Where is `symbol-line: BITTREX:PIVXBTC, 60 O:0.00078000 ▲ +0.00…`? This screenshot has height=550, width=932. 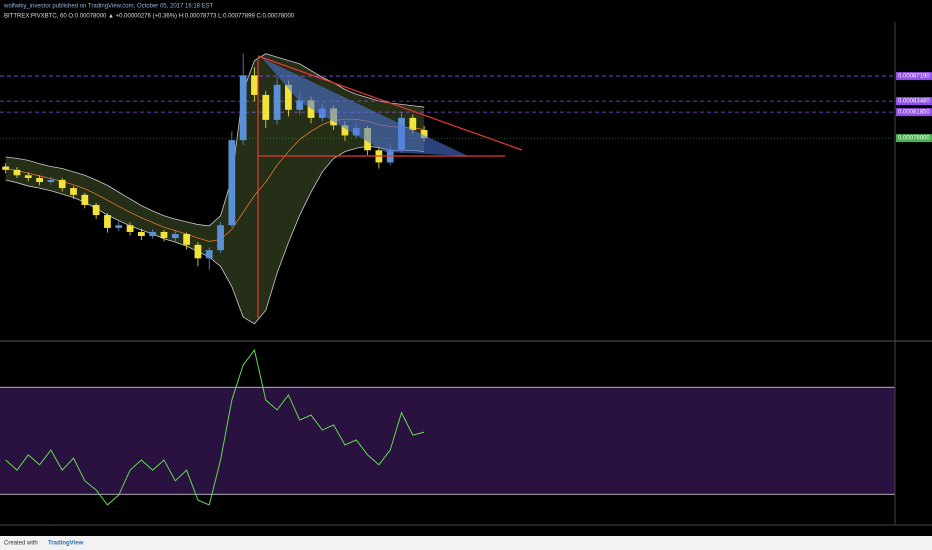
symbol-line: BITTREX:PIVXBTC, 60 O:0.00078000 ▲ +0.00… is located at coordinates (149, 17).